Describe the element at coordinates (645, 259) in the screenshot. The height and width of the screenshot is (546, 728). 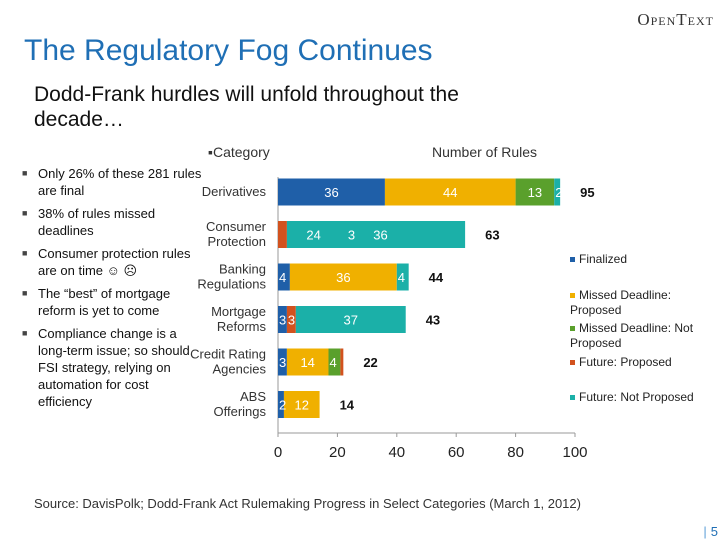
I see `legend-item-finalized: Finalized` at that location.